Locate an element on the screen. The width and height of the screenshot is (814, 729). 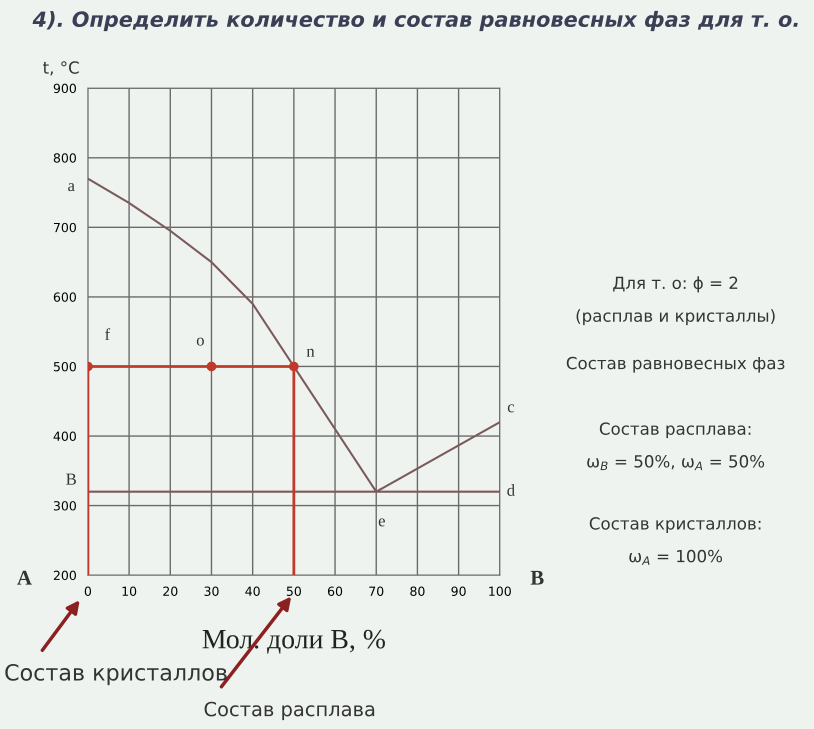
x-tick-label: 70 is located at coordinates (376, 591).